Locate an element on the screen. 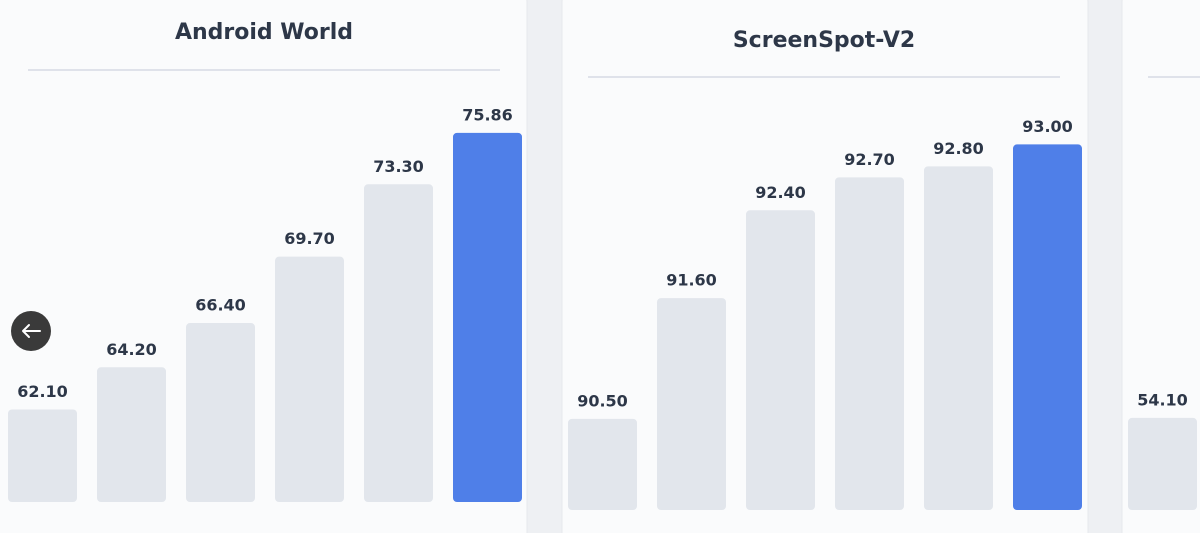 Image resolution: width=1200 pixels, height=533 pixels. value-label: 62.10 is located at coordinates (42, 391).